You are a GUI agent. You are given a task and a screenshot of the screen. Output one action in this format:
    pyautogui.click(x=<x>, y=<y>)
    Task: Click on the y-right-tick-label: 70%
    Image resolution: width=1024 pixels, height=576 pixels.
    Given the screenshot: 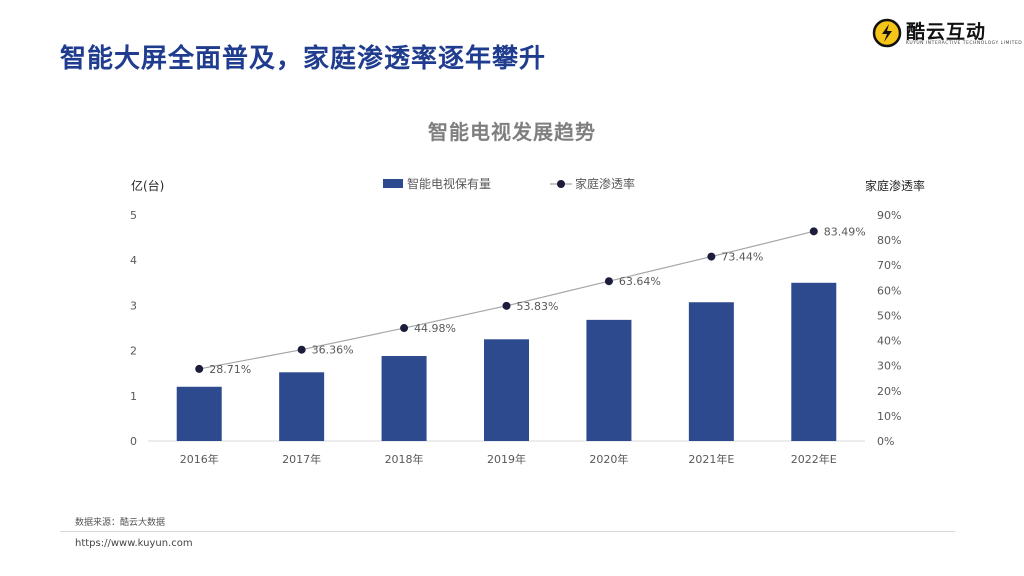 What is the action you would take?
    pyautogui.click(x=889, y=265)
    